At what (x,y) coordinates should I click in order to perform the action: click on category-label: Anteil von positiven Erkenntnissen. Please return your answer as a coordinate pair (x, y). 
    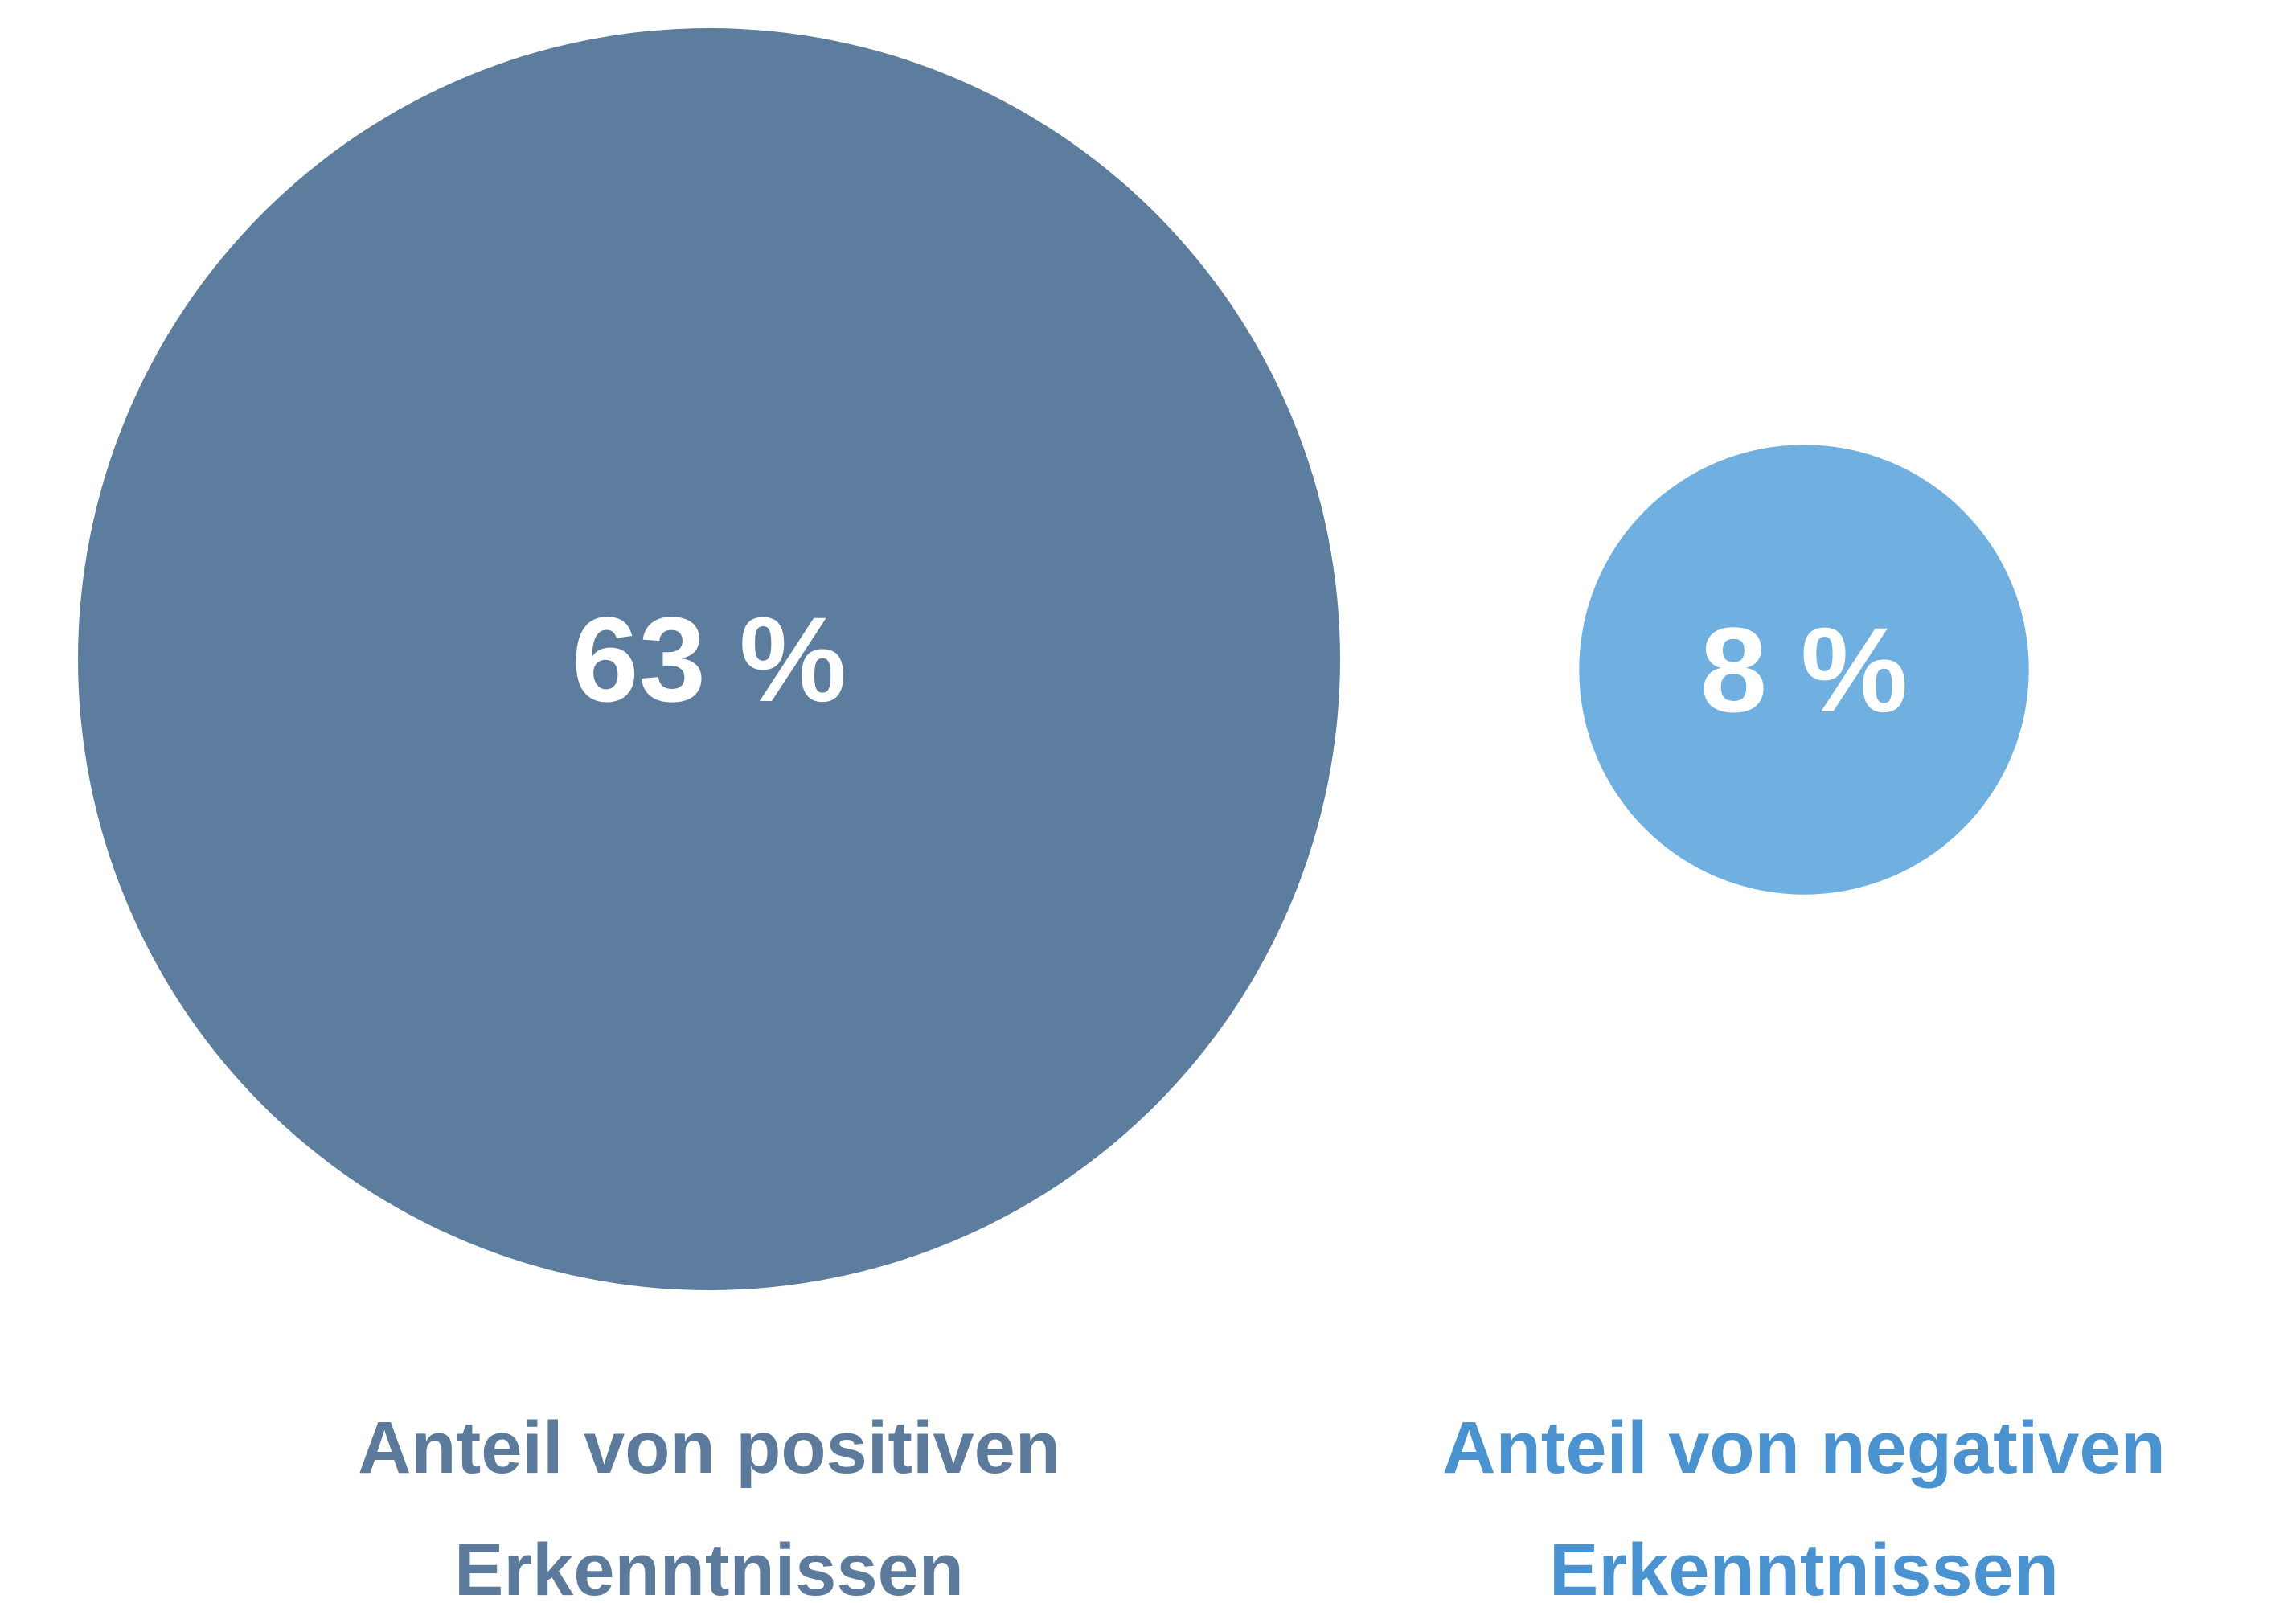
    Looking at the image, I should click on (709, 1505).